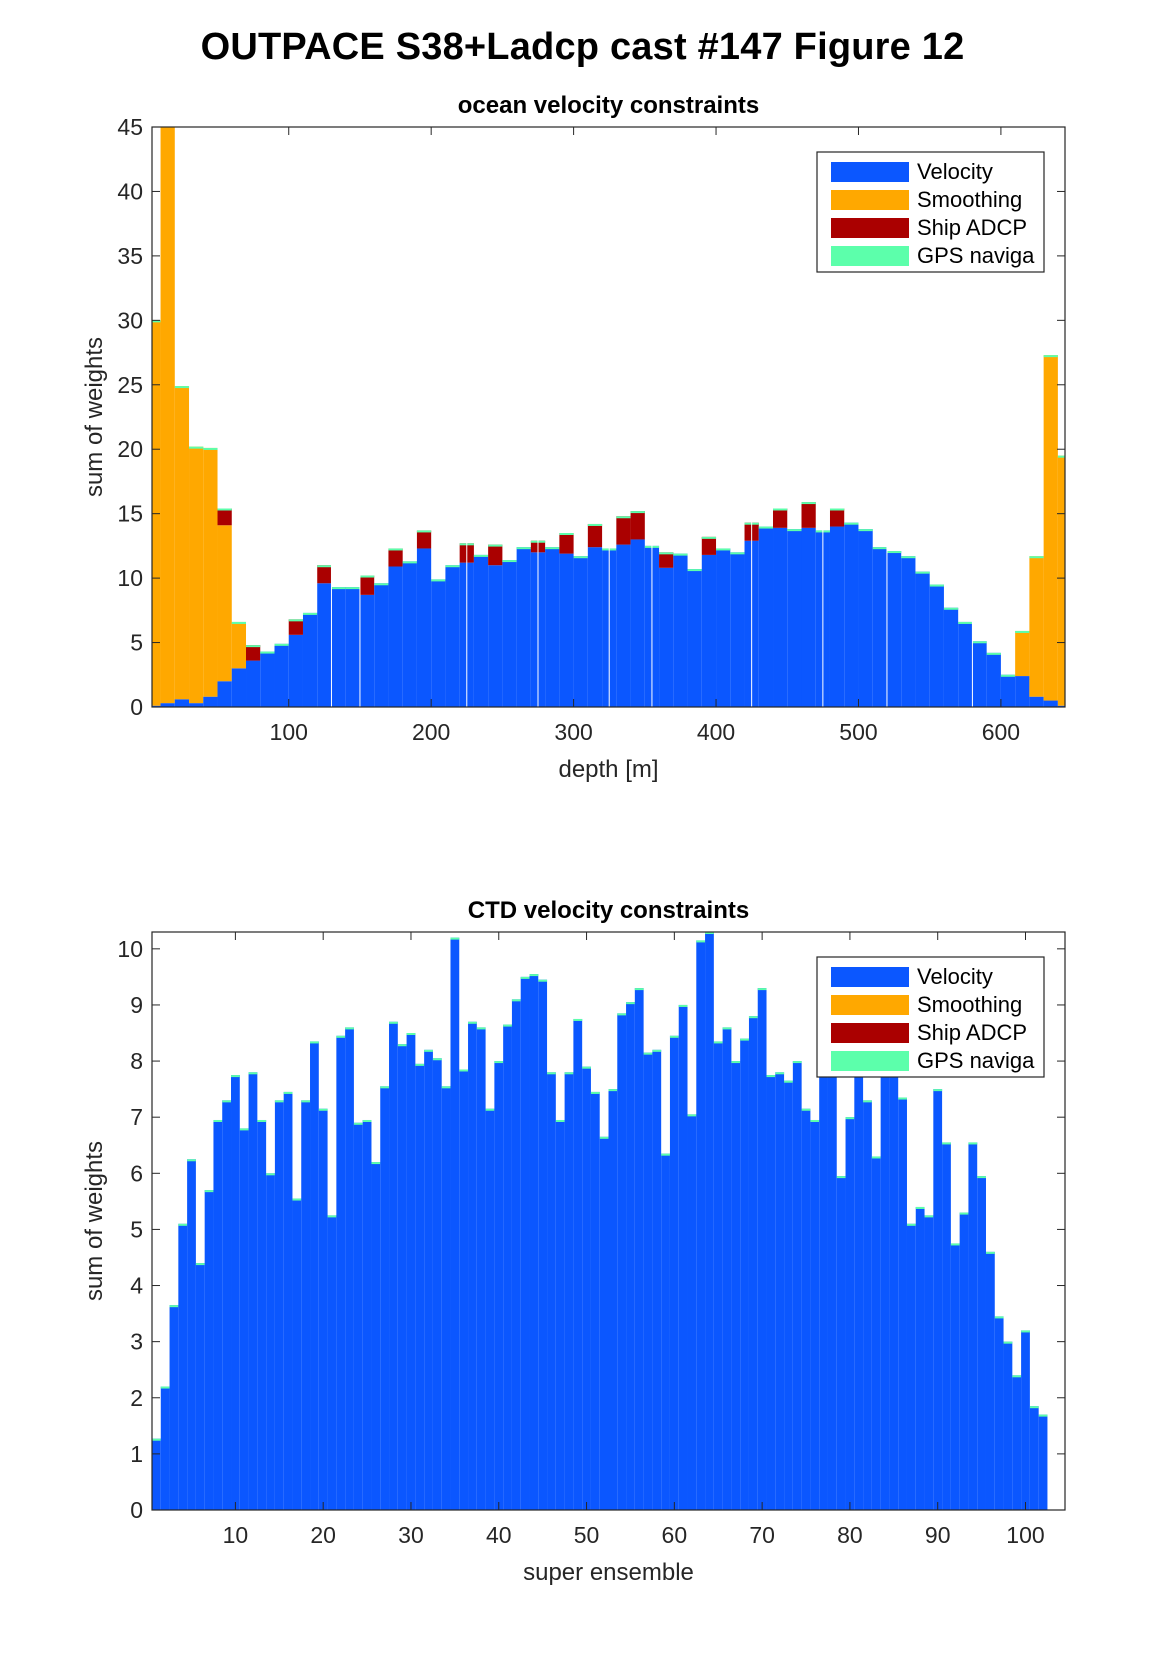  Describe the element at coordinates (136, 1229) in the screenshot. I see `ctd-y-tick-label: 5` at that location.